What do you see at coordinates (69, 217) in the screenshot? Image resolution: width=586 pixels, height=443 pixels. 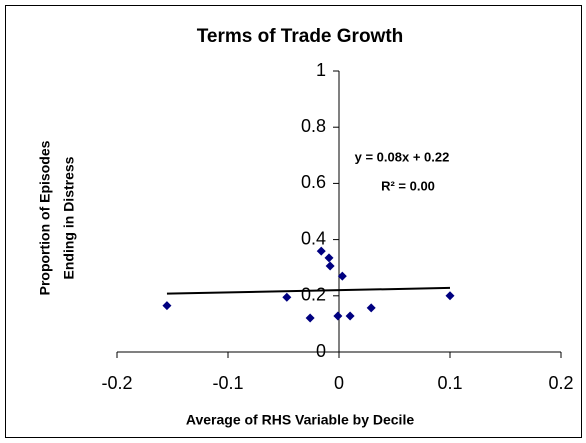 I see `y-axis-label: Ending in Distress` at bounding box center [69, 217].